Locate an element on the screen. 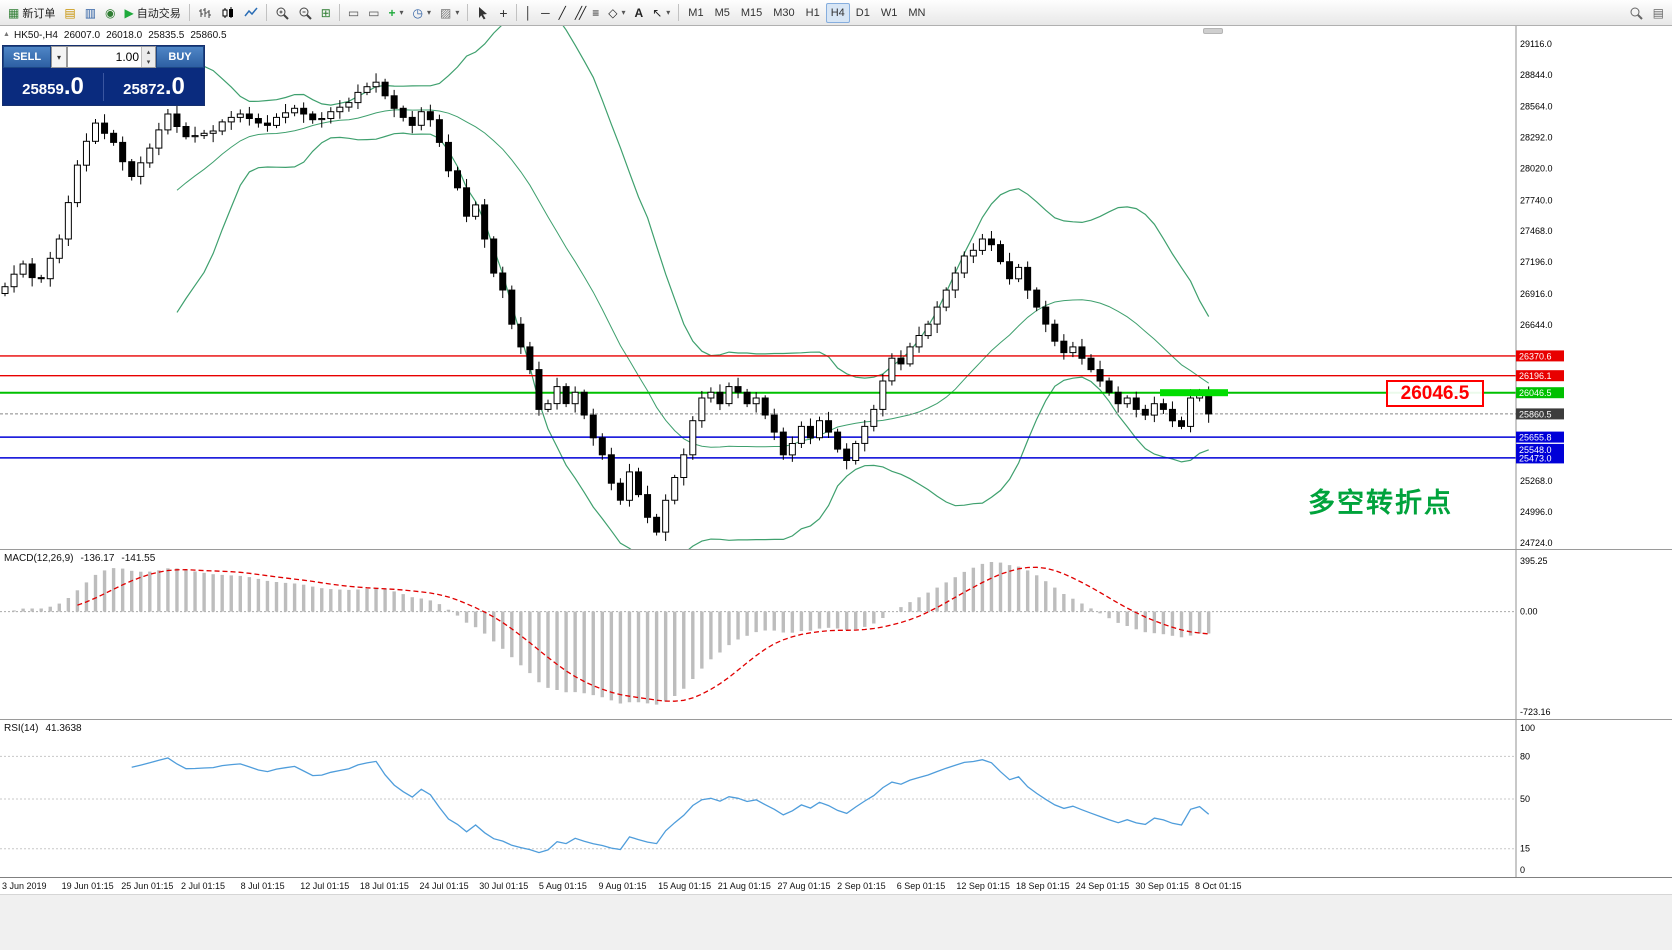 The image size is (1672, 950). chart-scrollbar-thumb is located at coordinates (1213, 31).